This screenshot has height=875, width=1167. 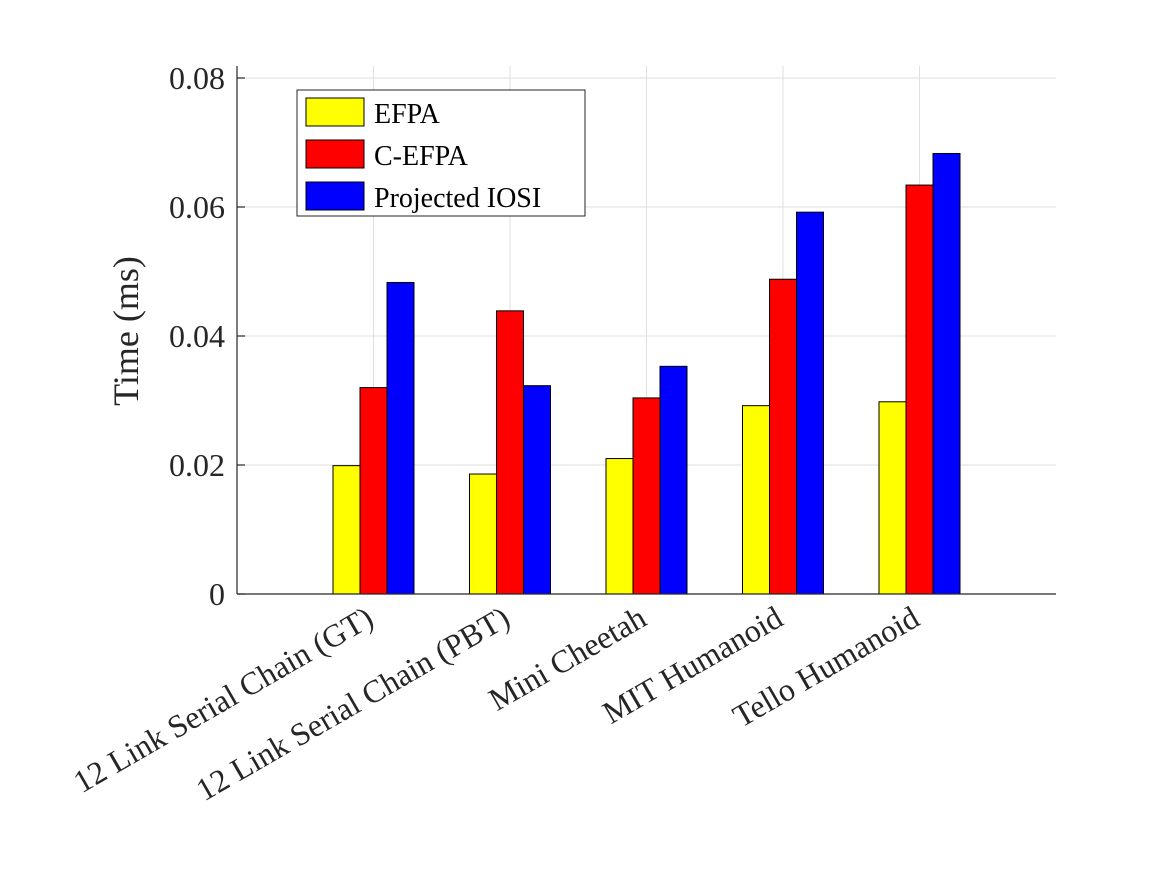 I want to click on legend-label: C-EFPA, so click(x=421, y=156).